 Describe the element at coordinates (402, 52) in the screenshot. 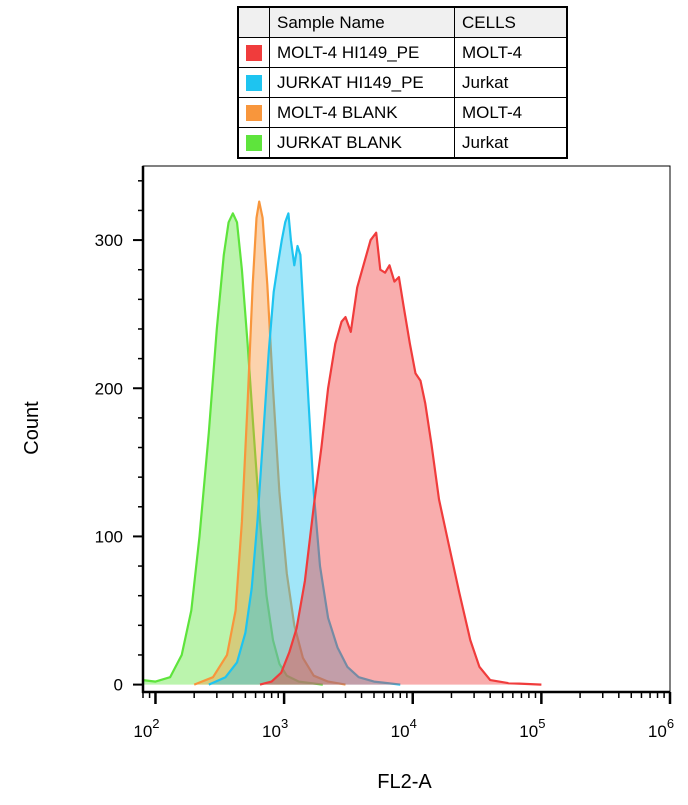

I see `legend-row: MOLT-4 HI149_PE MOLT-4` at that location.